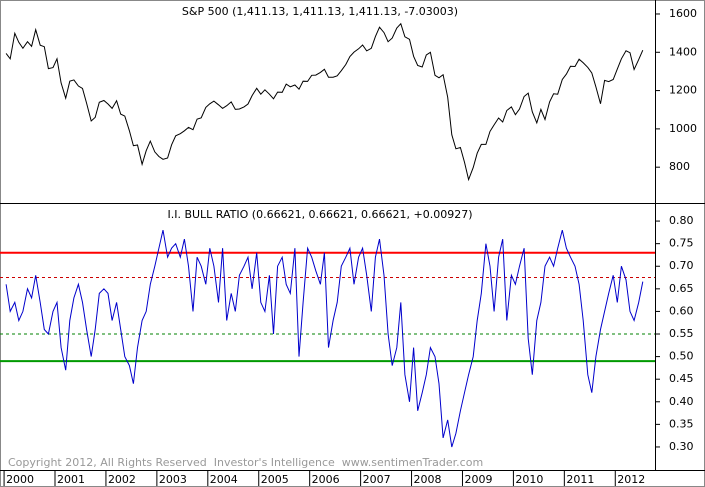  Describe the element at coordinates (681, 265) in the screenshot. I see `y-tick-label: 0.70` at that location.